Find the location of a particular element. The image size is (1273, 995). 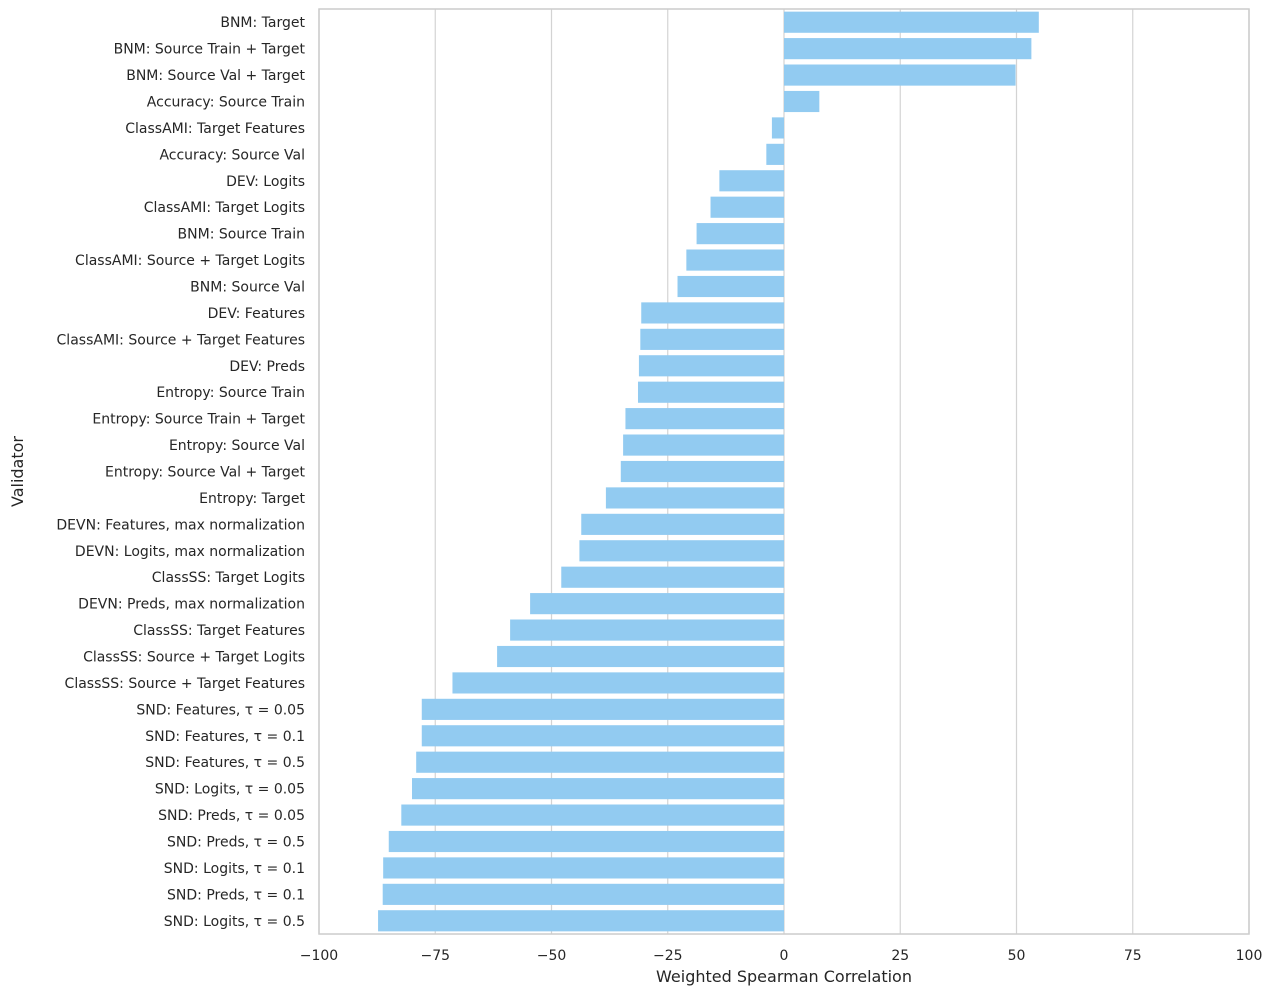

y-tick-label-14: Entropy: Source Train is located at coordinates (230, 393).